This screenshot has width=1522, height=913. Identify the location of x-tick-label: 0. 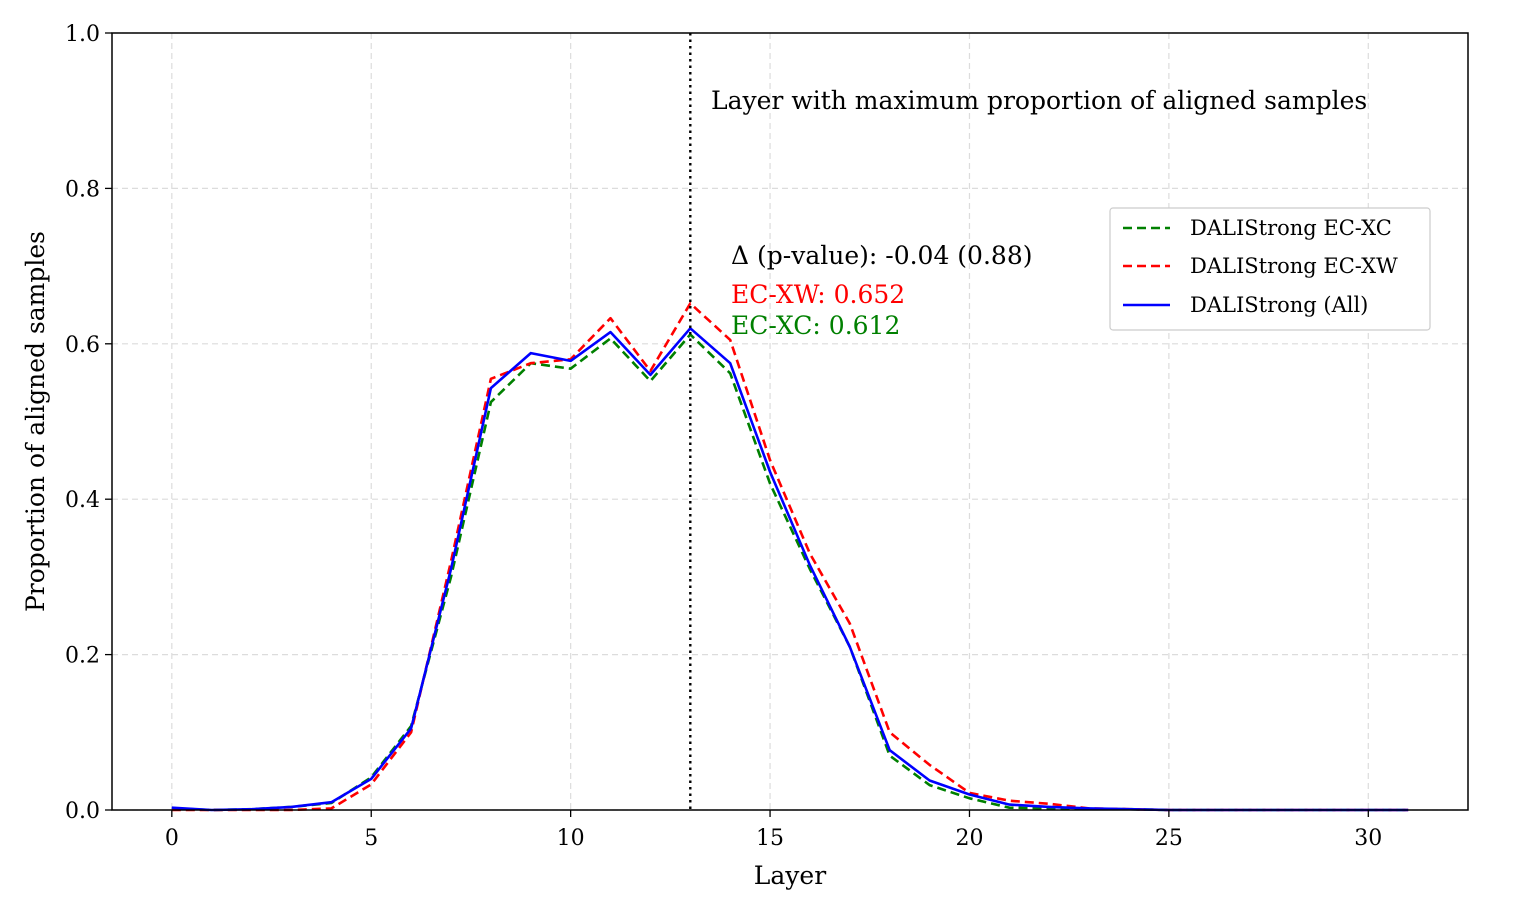
(172, 838).